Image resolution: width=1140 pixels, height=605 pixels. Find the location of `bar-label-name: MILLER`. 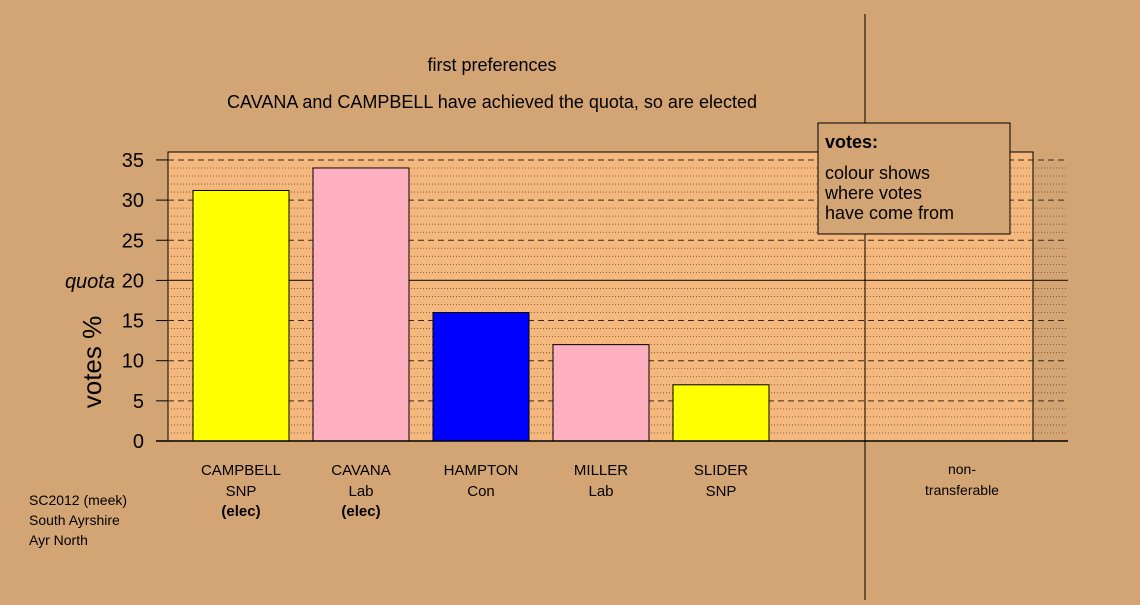

bar-label-name: MILLER is located at coordinates (601, 470).